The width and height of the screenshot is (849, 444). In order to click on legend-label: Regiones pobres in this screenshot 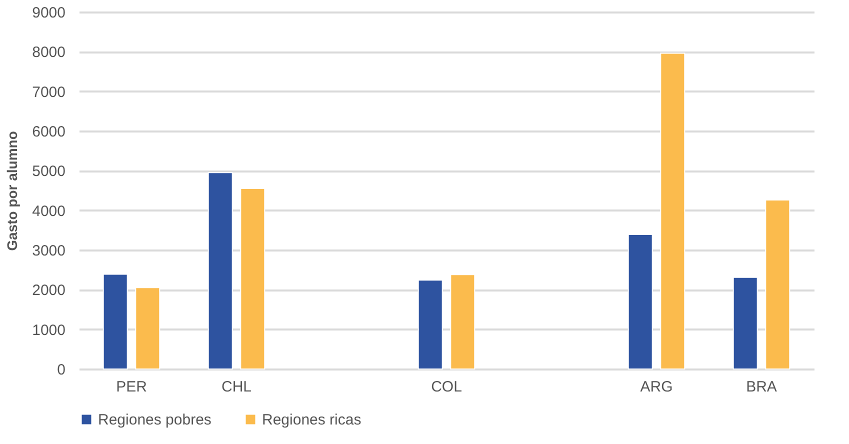, I will do `click(155, 420)`.